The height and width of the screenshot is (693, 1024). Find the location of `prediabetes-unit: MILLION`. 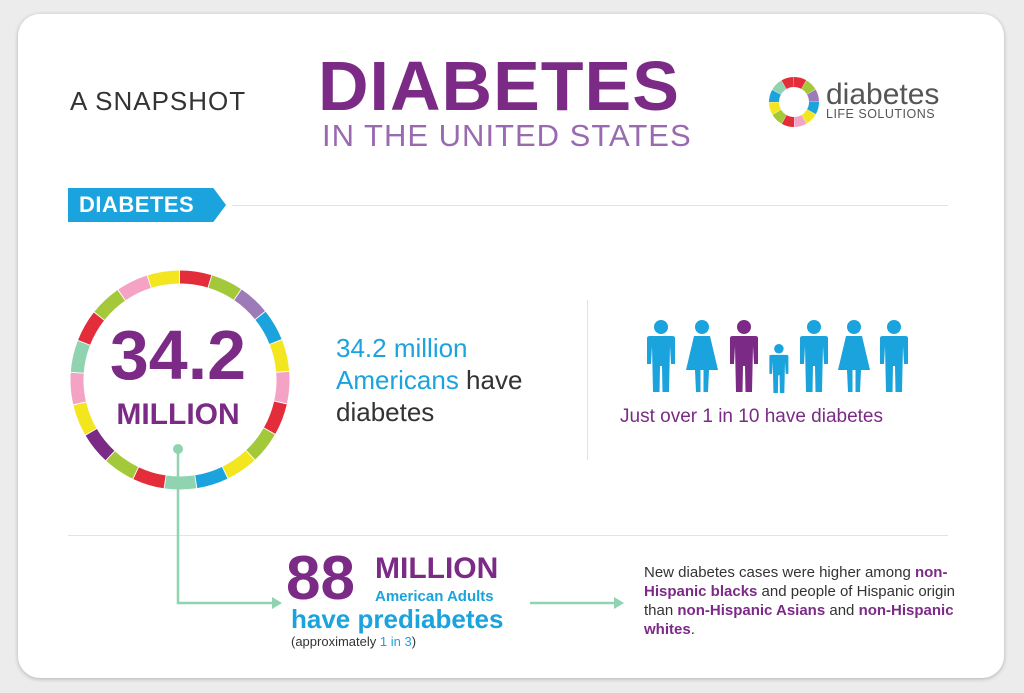

prediabetes-unit: MILLION is located at coordinates (437, 568).